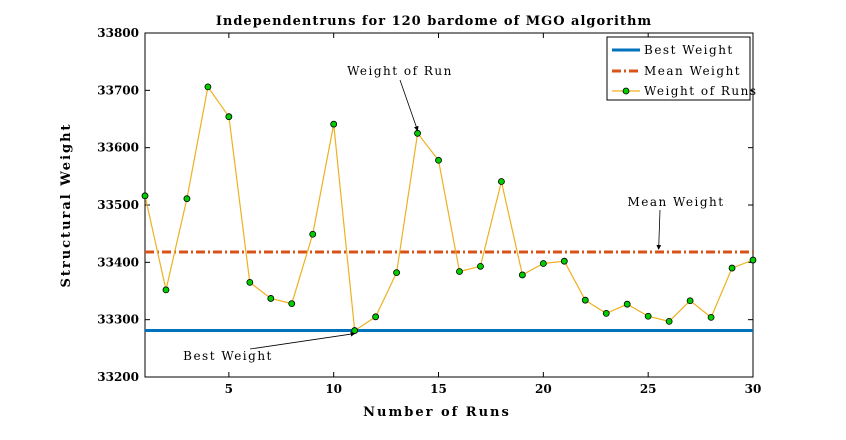 The height and width of the screenshot is (440, 846). I want to click on x-axis-label: Number of Runs, so click(437, 412).